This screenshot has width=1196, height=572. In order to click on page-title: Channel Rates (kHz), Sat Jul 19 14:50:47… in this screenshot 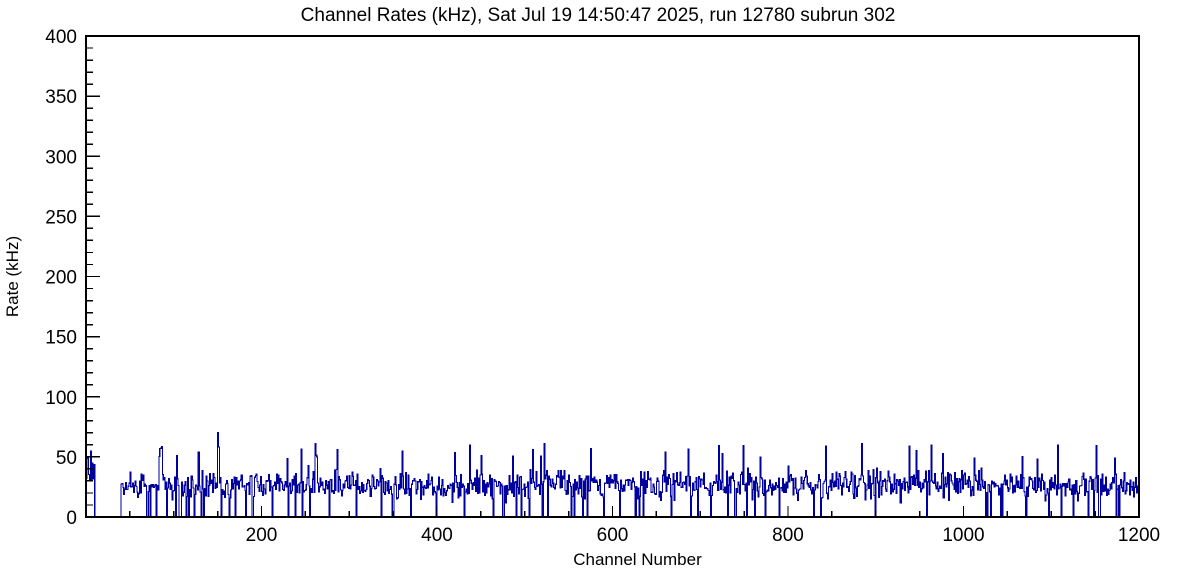, I will do `click(598, 15)`.